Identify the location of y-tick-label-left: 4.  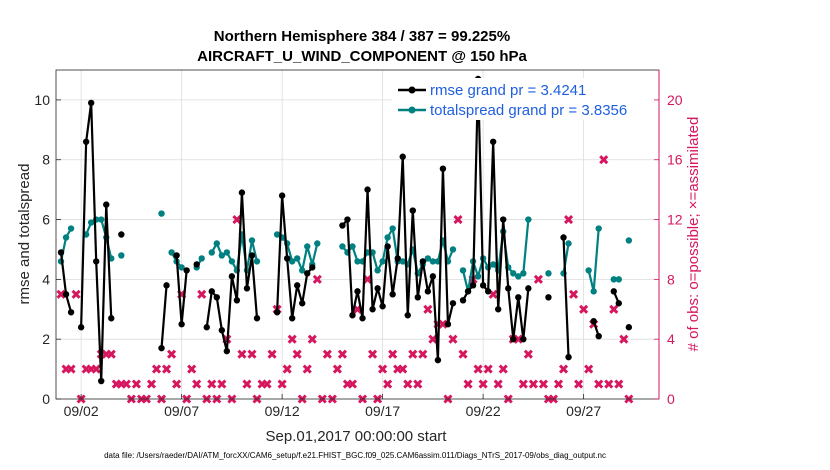
(46, 279).